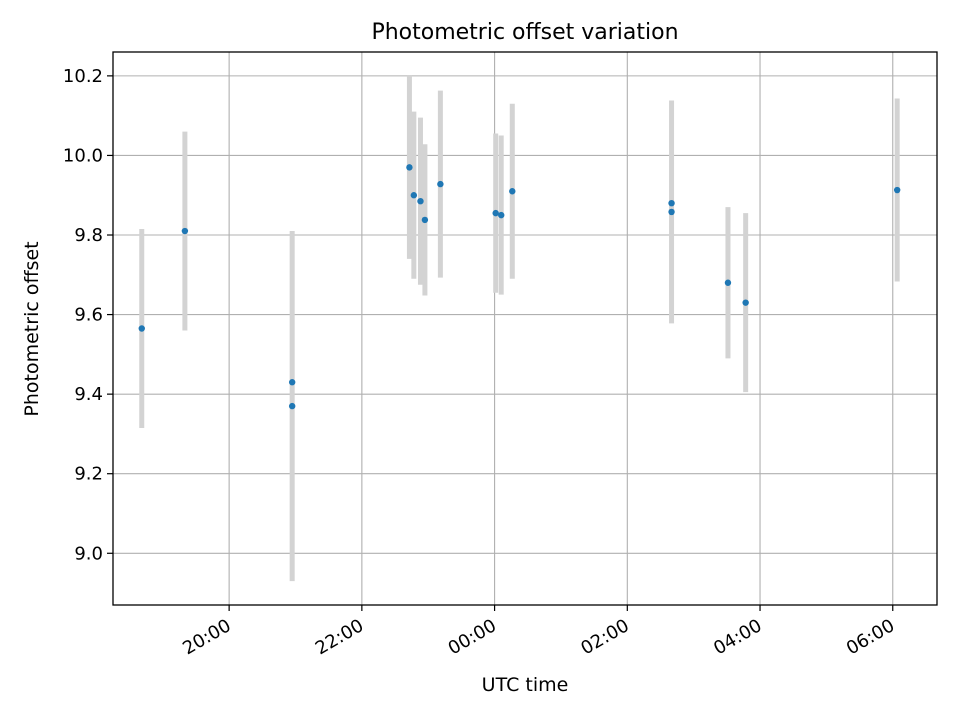  I want to click on chart-title: Photometric offset variation, so click(524, 32).